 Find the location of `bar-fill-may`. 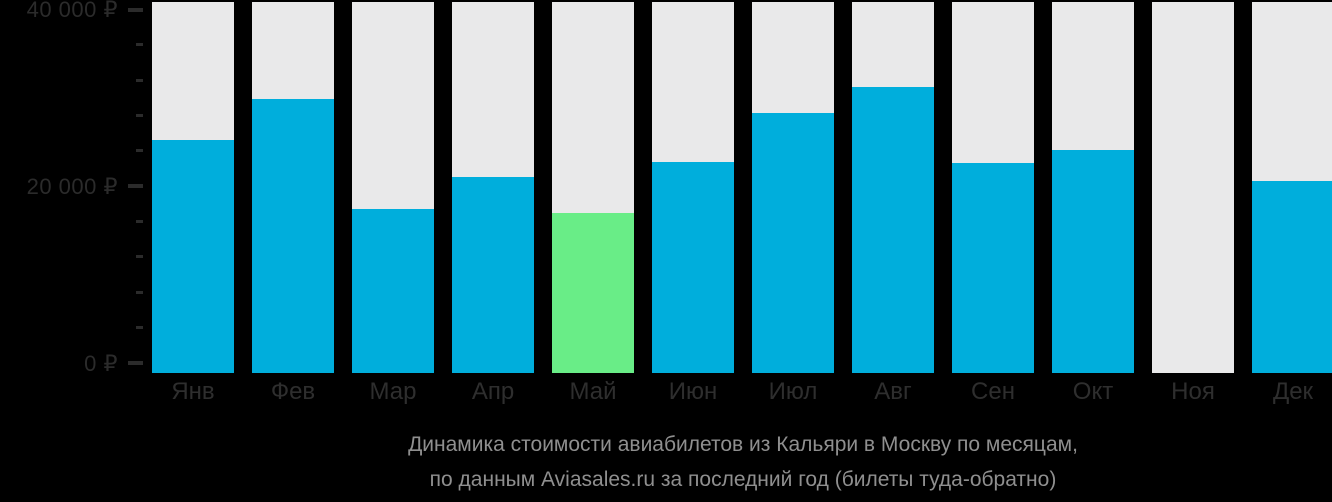

bar-fill-may is located at coordinates (593, 293).